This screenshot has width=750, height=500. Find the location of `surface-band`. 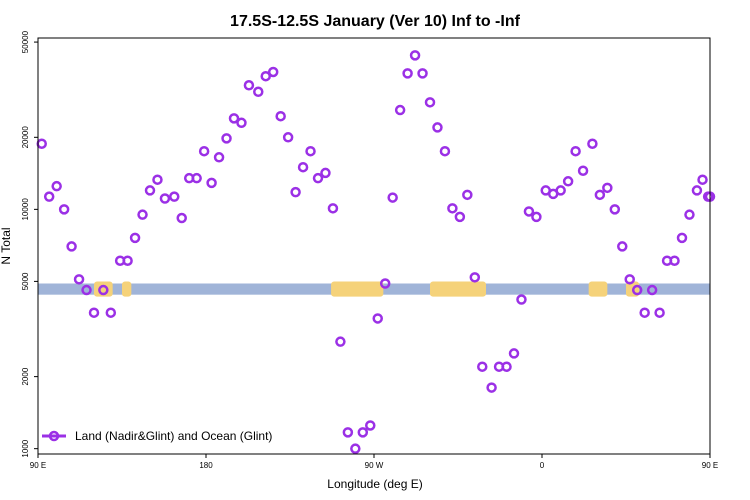

surface-band is located at coordinates (374, 289).